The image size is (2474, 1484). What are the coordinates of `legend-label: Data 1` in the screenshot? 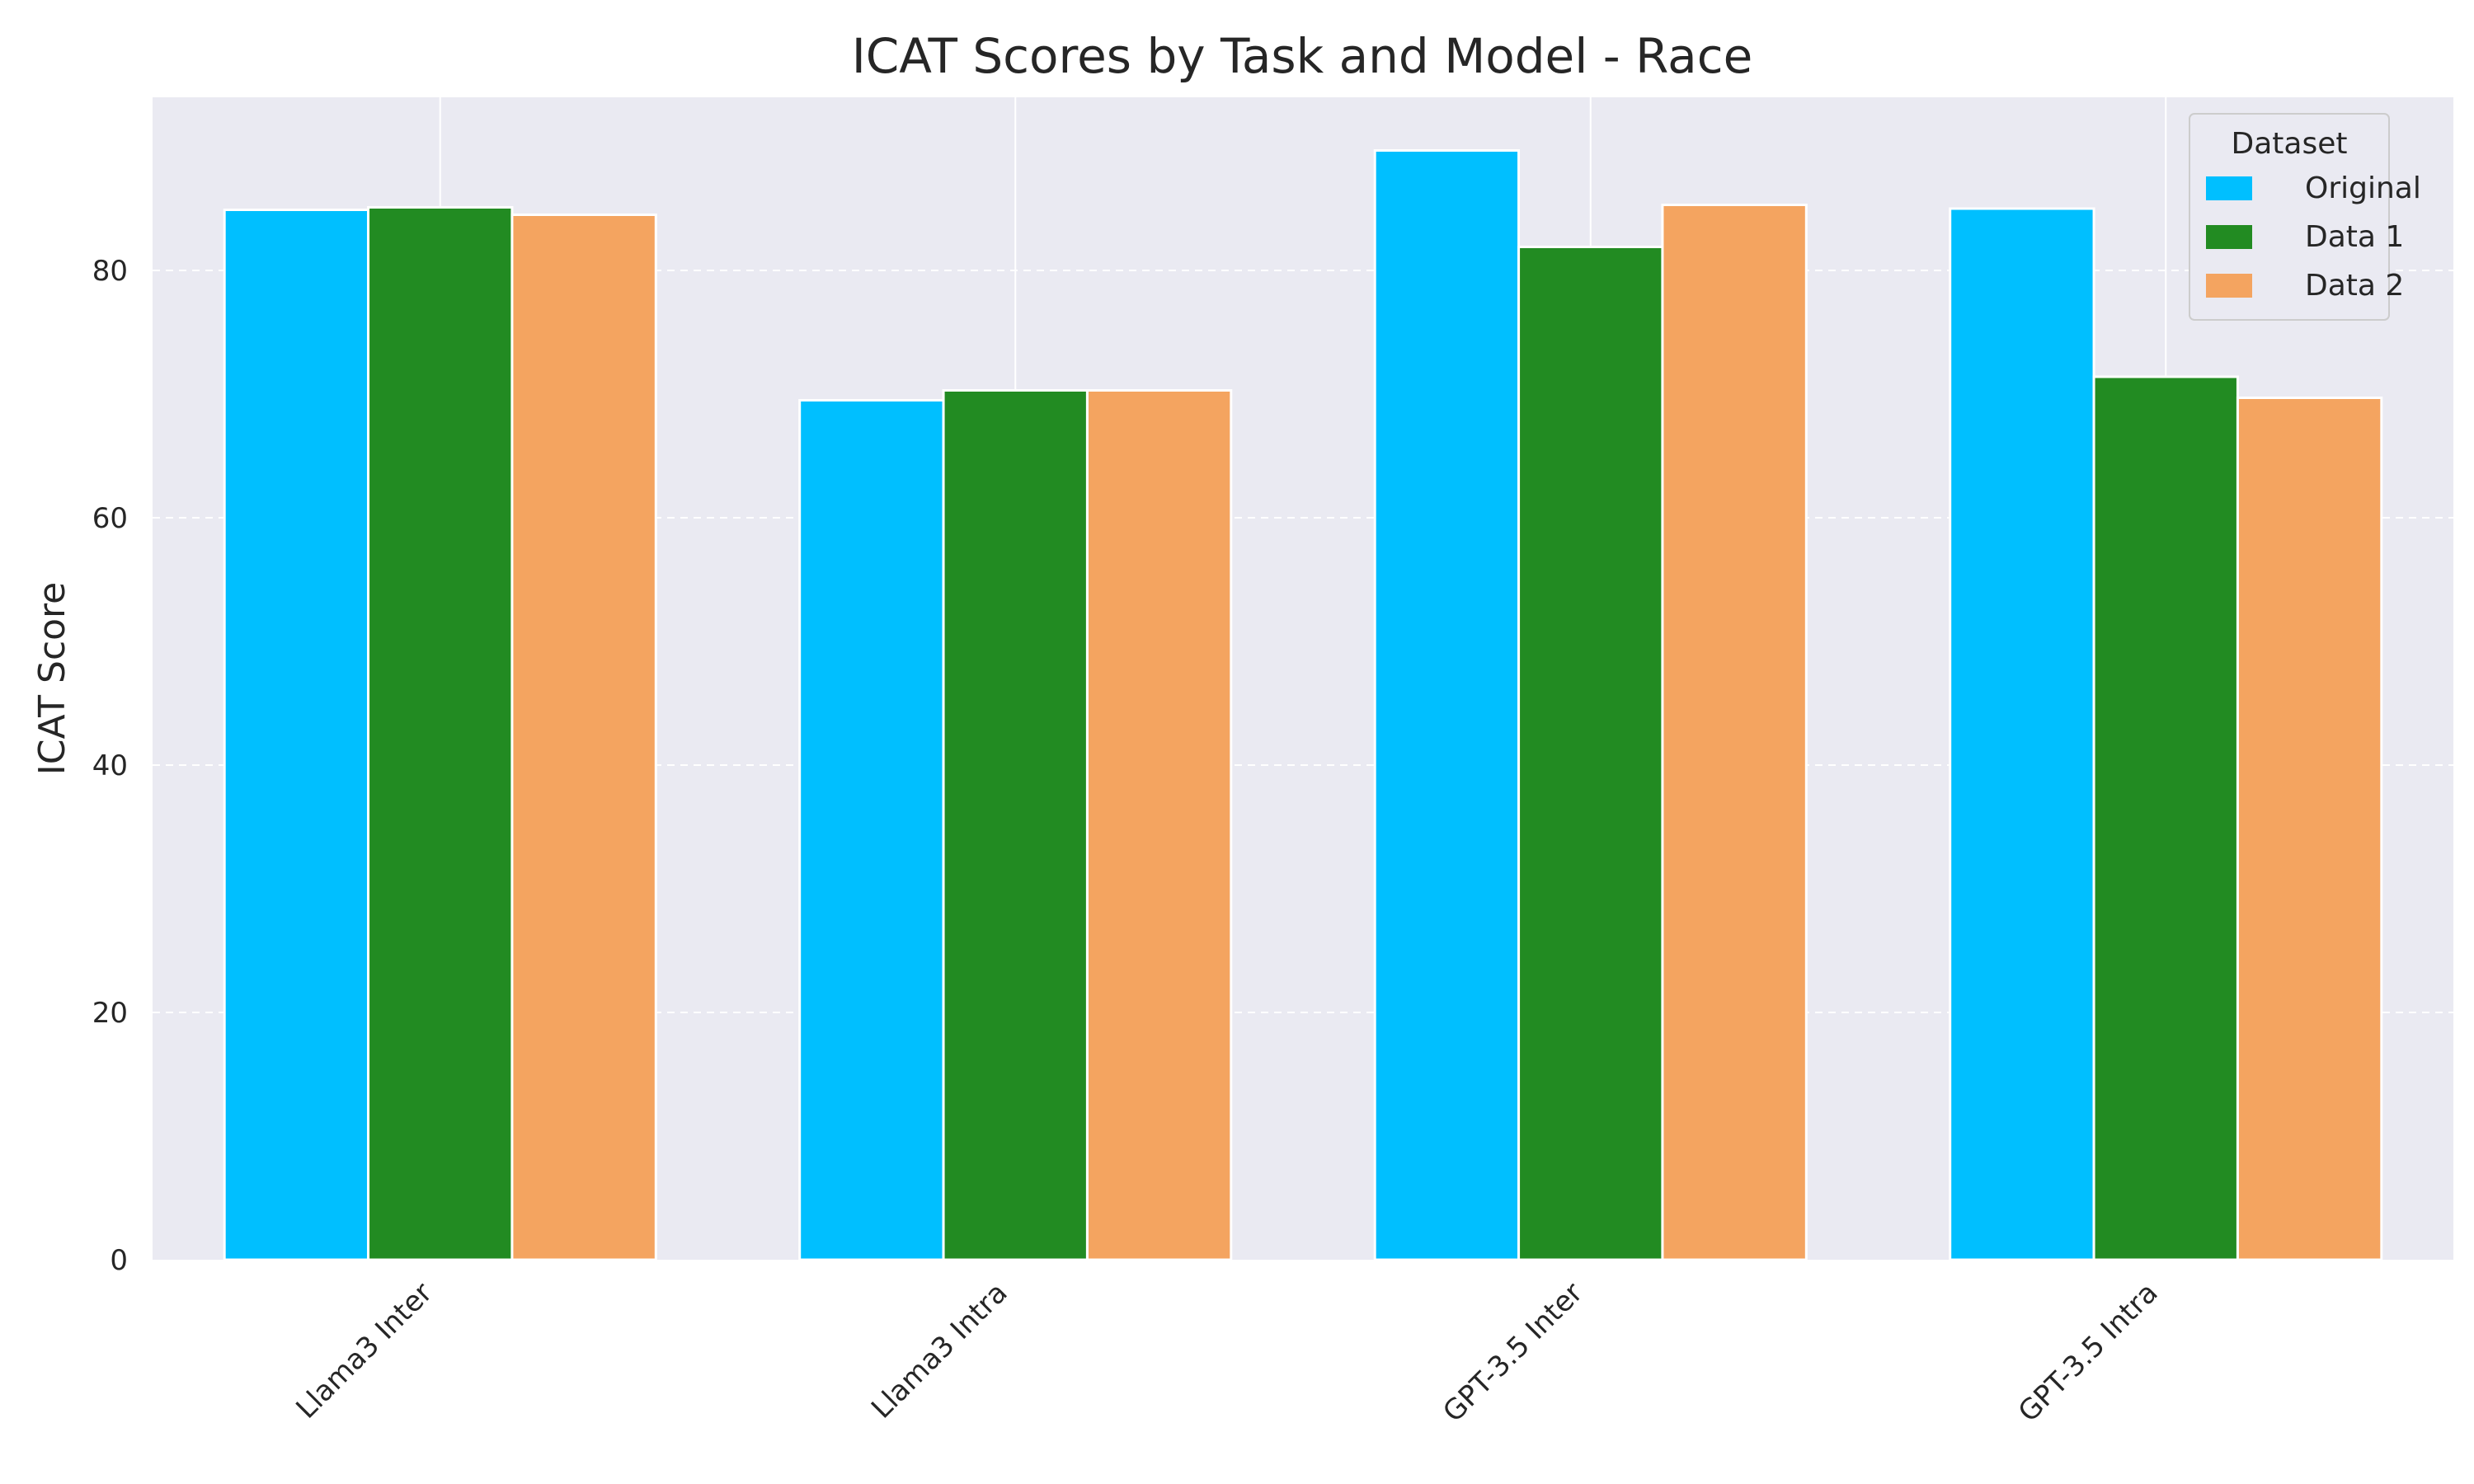 It's located at (2354, 237).